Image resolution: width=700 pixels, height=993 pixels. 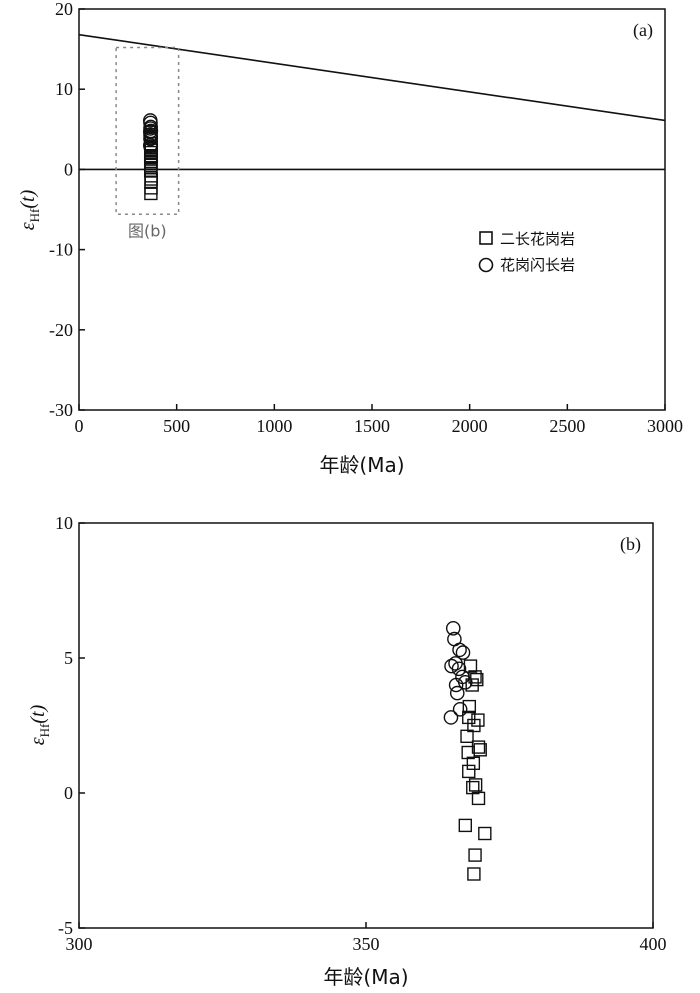 I want to click on panel-b-y-axis-title: εHf(t), so click(x=39, y=724).